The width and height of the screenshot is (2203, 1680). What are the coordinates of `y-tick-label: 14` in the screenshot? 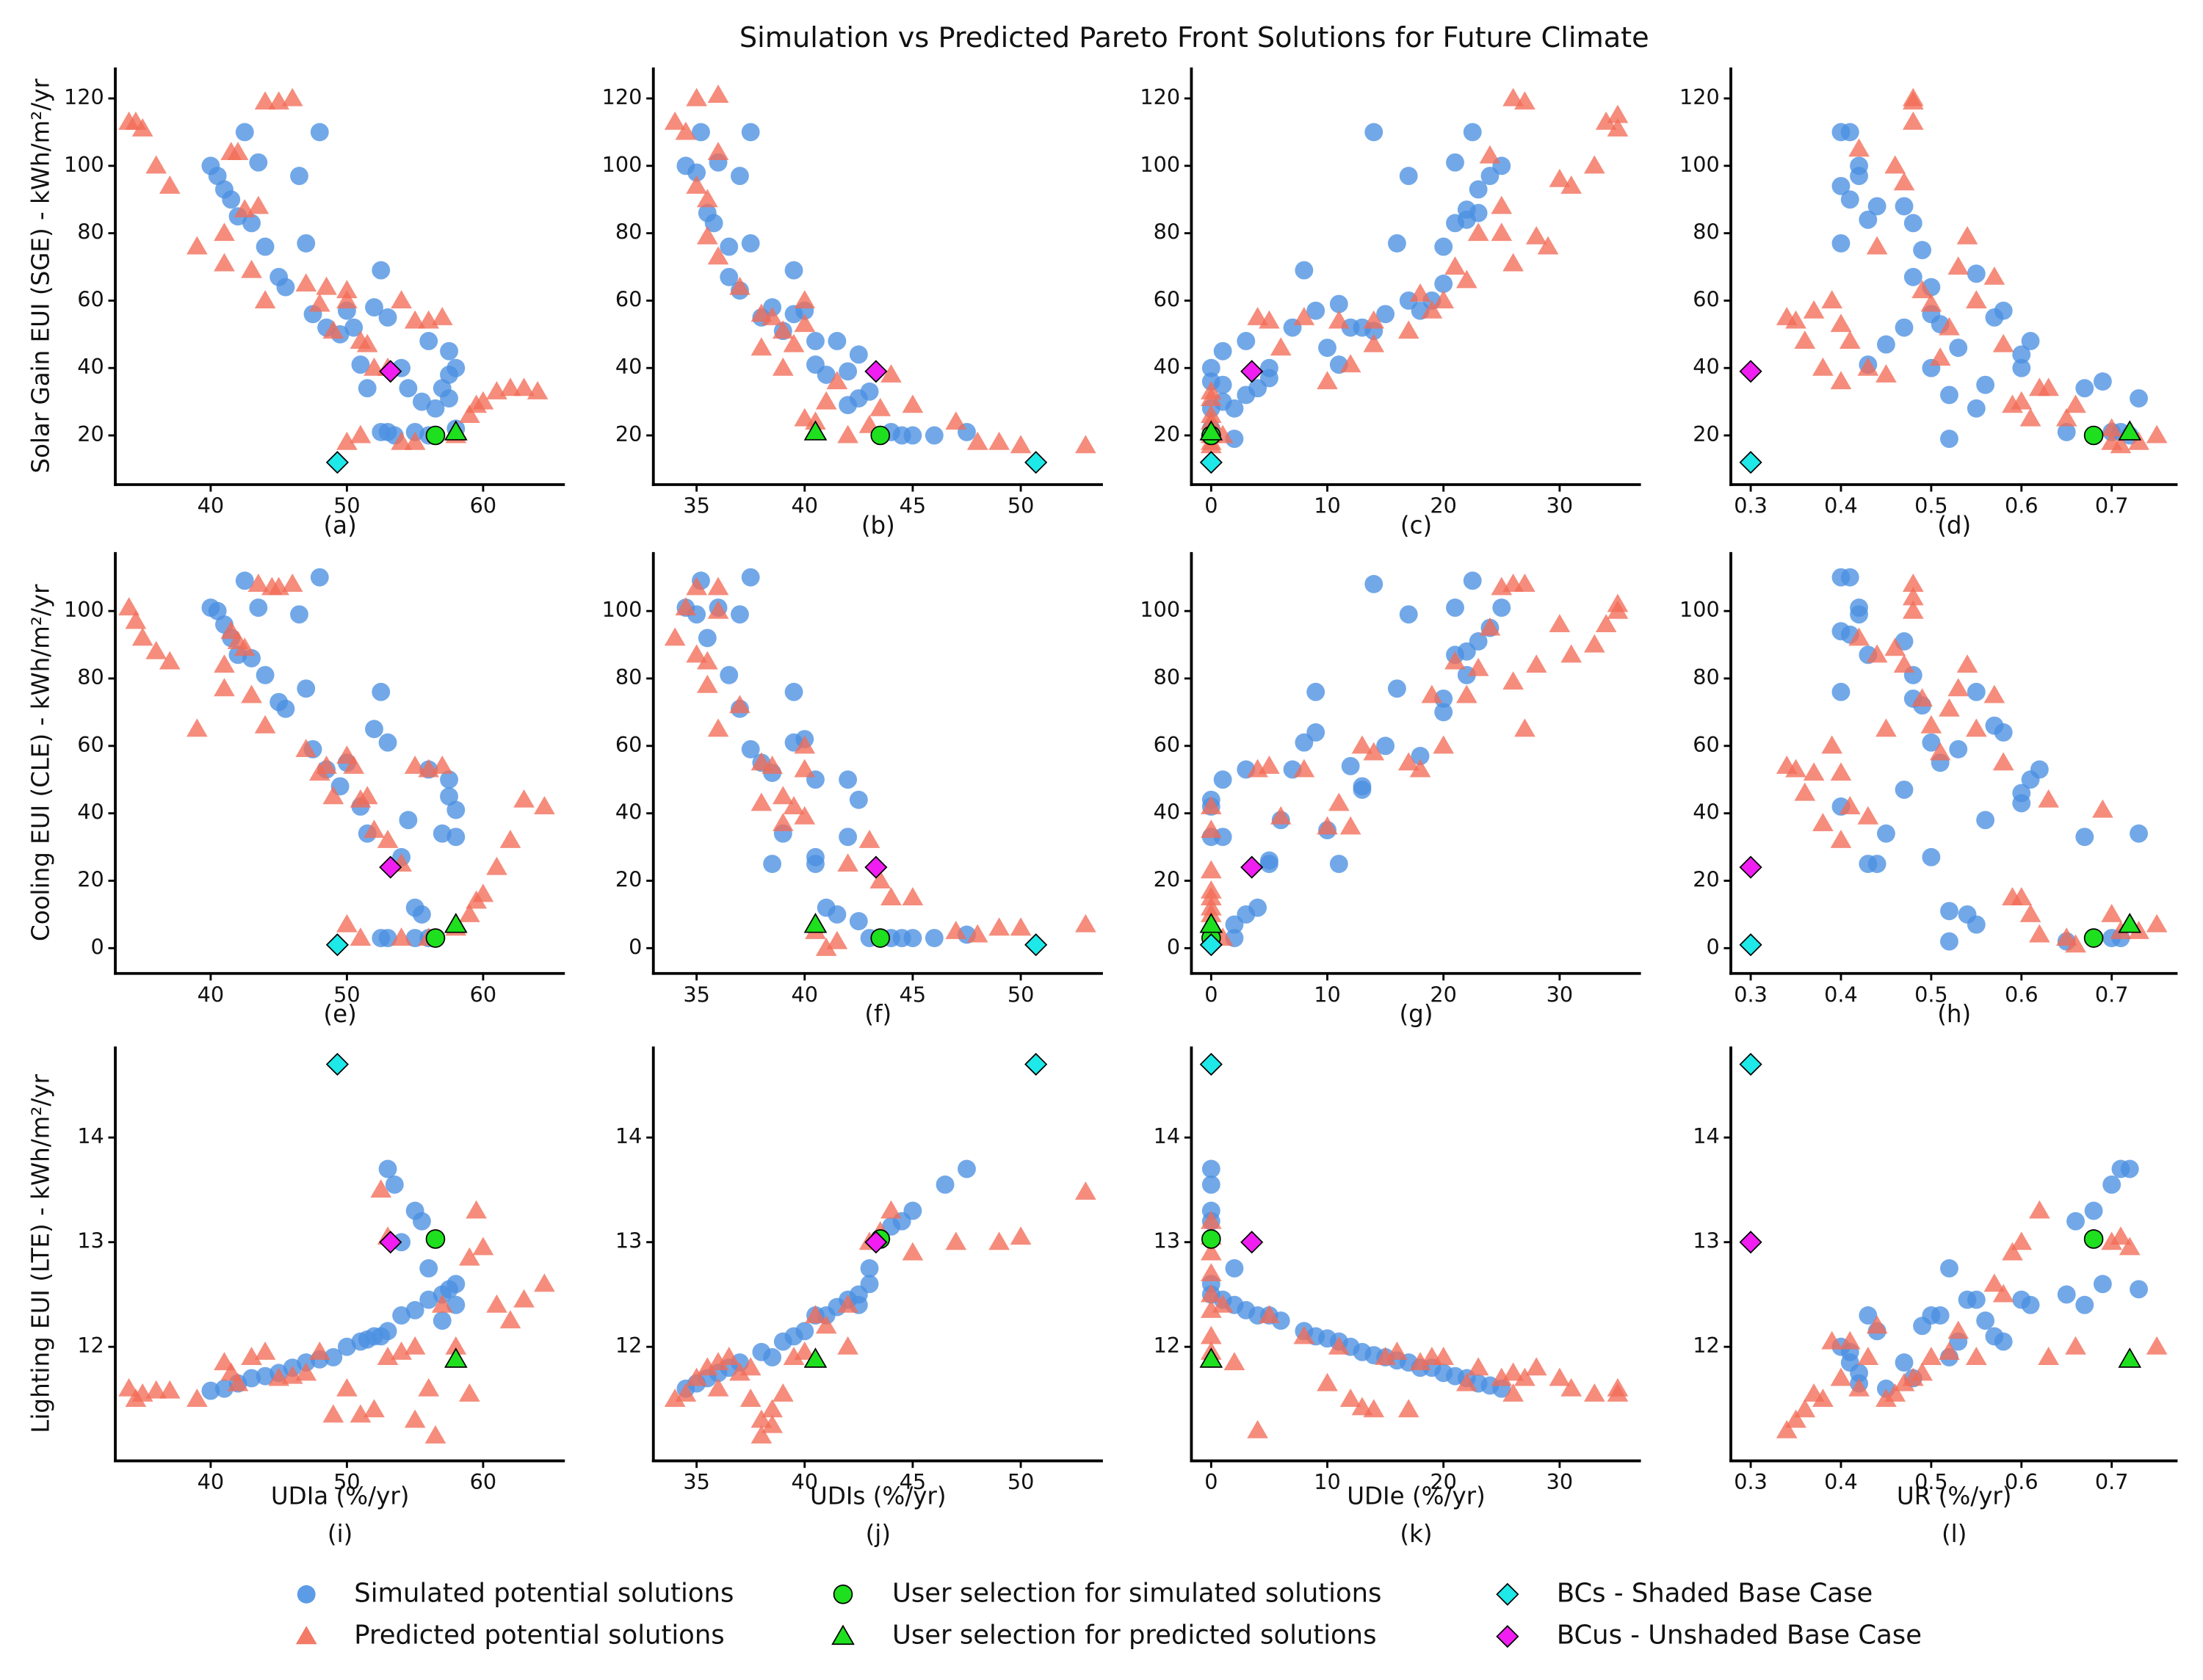 It's located at (90, 1136).